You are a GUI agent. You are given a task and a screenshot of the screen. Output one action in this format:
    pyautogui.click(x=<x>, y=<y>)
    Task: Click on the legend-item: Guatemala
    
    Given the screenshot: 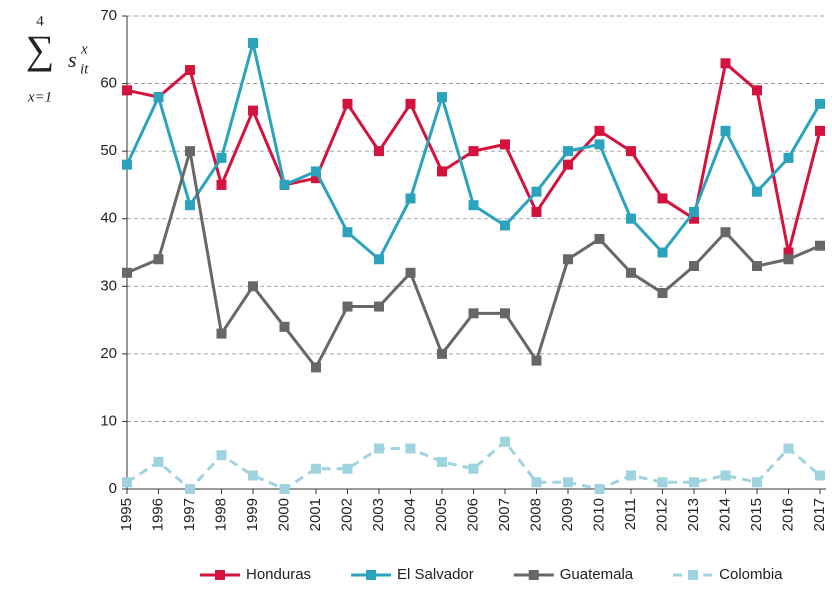 What is the action you would take?
    pyautogui.click(x=573, y=574)
    